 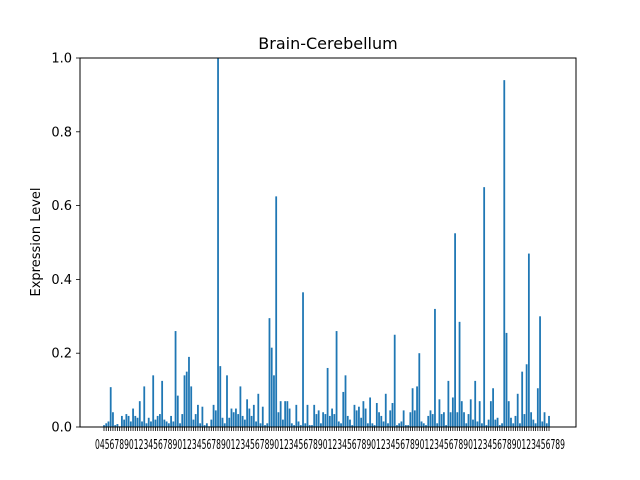 I want to click on y-axis-title: Expression Level, so click(x=36, y=241).